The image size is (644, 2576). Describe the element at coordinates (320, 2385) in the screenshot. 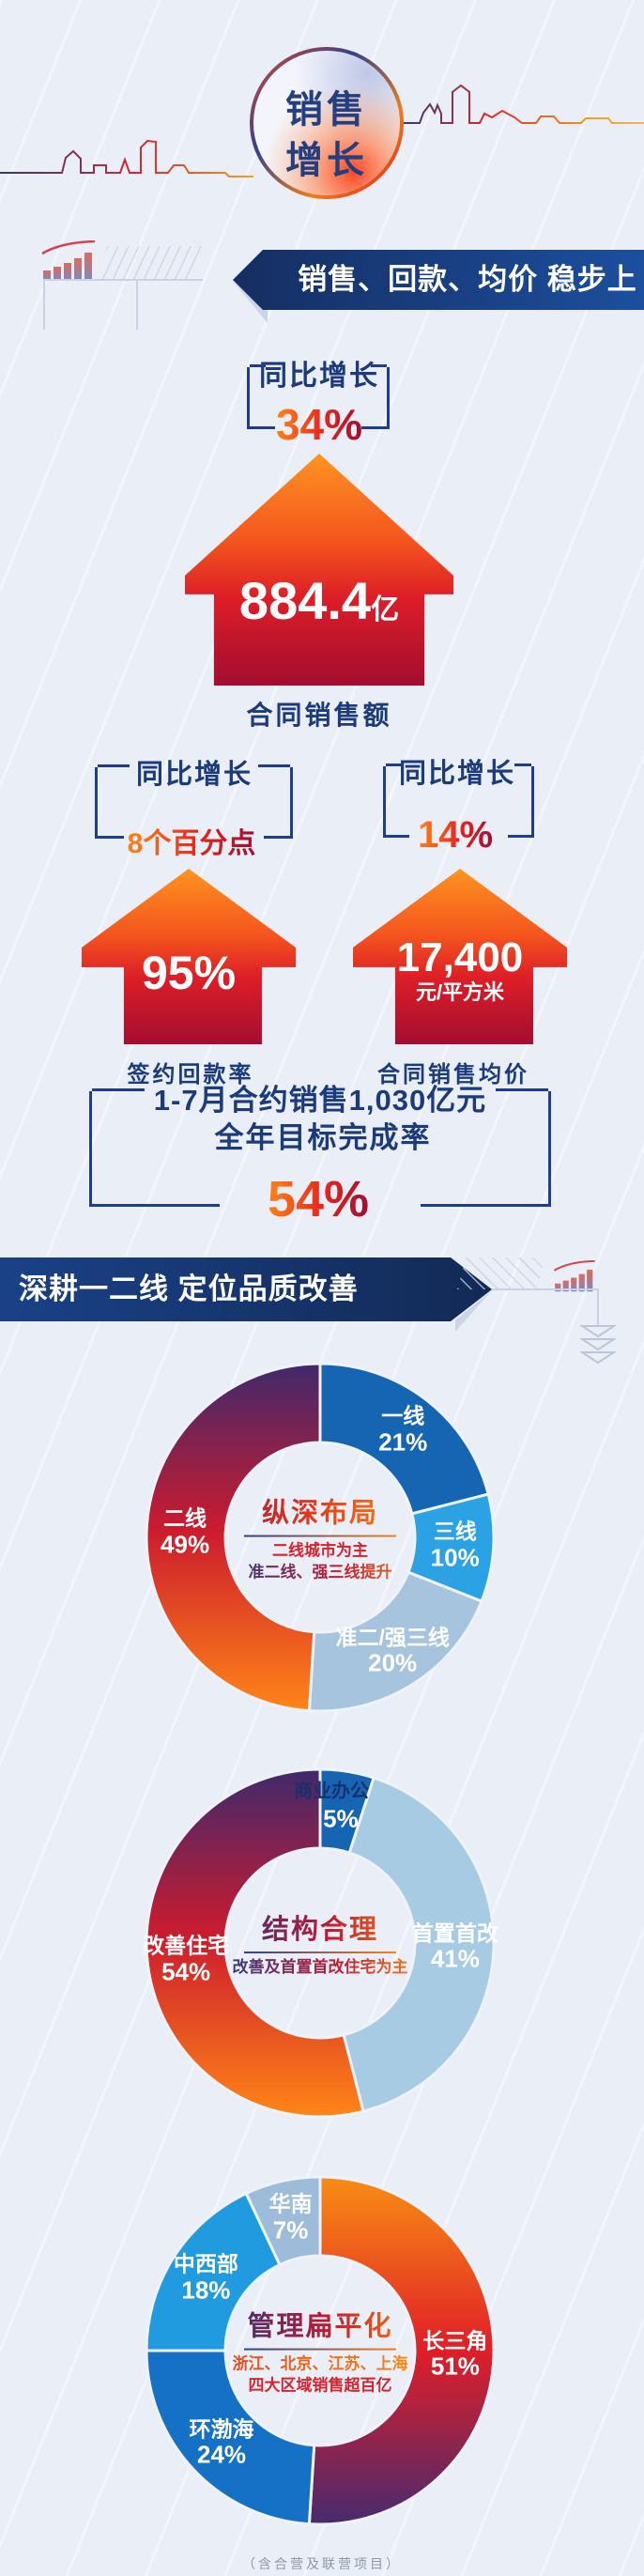

I see `donut-subtitle: 四大区域销售超百亿` at that location.